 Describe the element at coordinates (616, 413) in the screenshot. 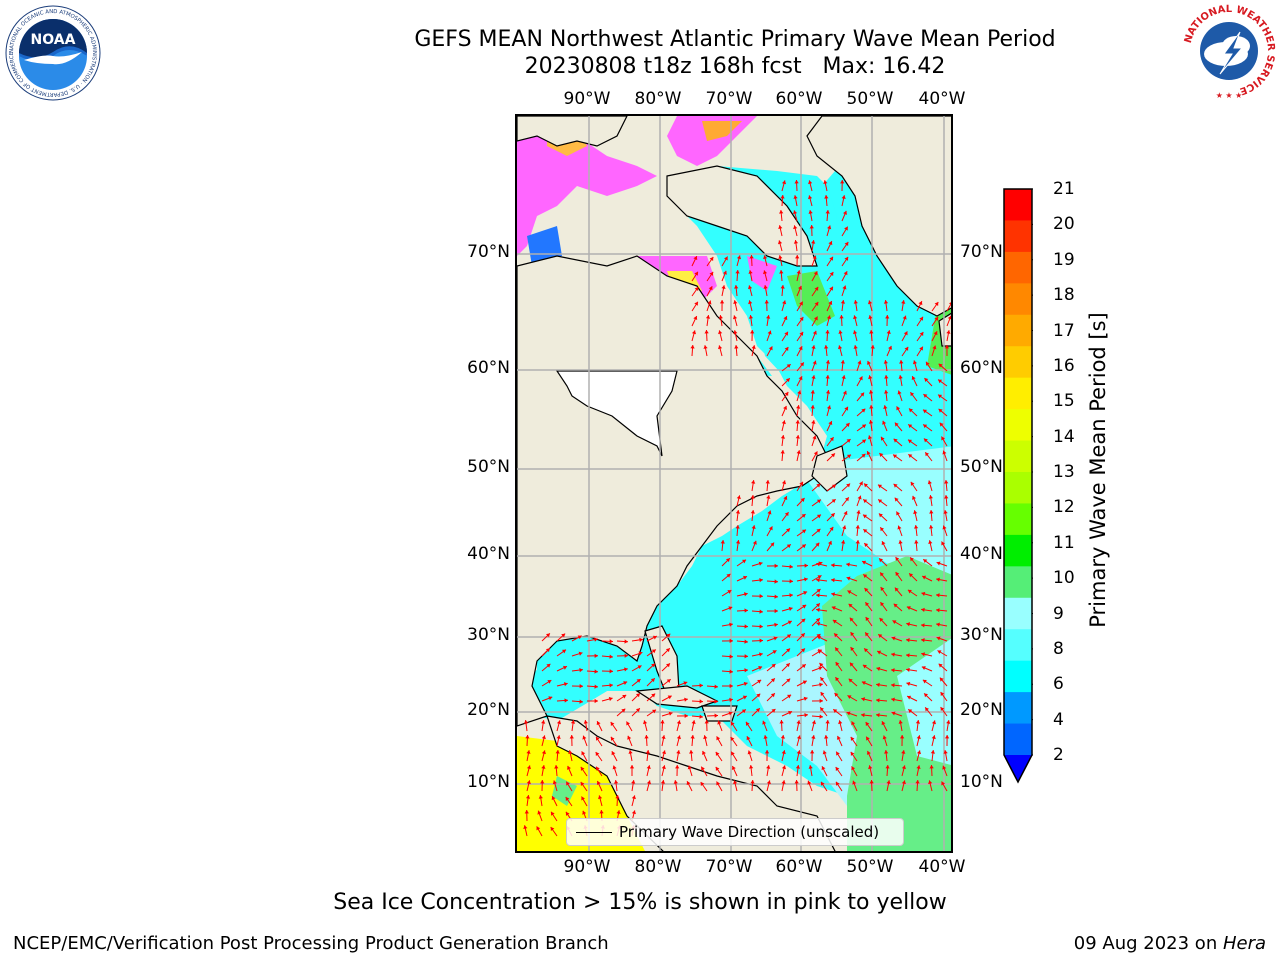

I see `masked-region` at that location.